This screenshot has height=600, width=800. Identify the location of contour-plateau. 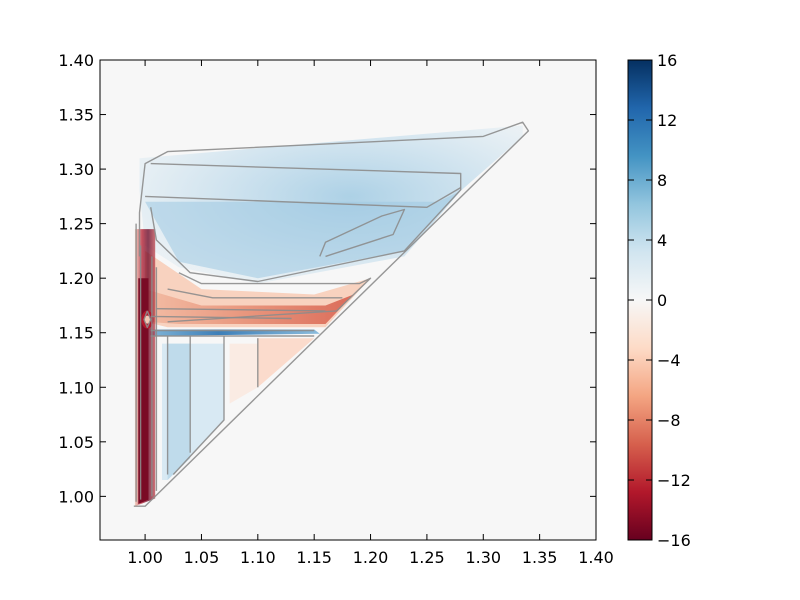
(306, 222).